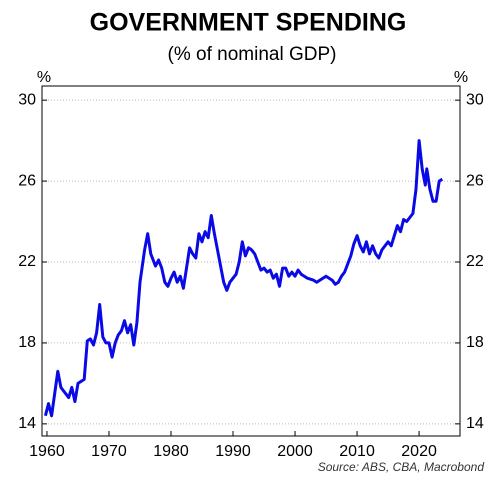 The height and width of the screenshot is (484, 496). Describe the element at coordinates (44, 77) in the screenshot. I see `y-unit-left: %` at that location.